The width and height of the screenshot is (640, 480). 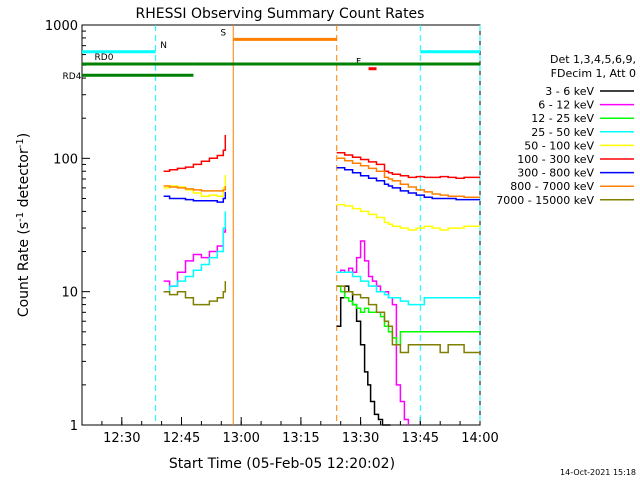 What do you see at coordinates (69, 293) in the screenshot?
I see `y-tick-label: 10` at bounding box center [69, 293].